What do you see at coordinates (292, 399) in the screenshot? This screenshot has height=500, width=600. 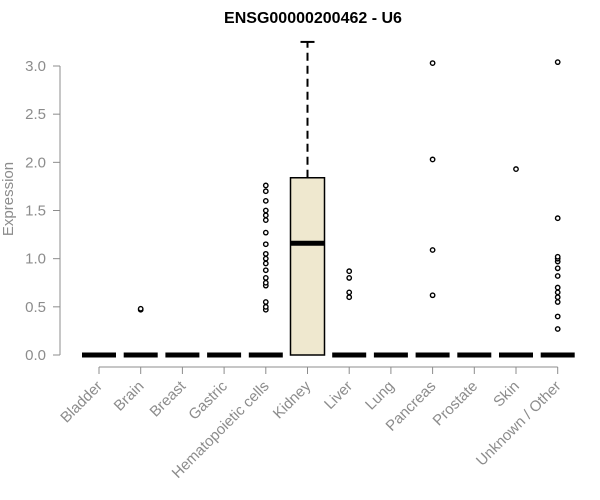 I see `x-tick-label: Kidney` at bounding box center [292, 399].